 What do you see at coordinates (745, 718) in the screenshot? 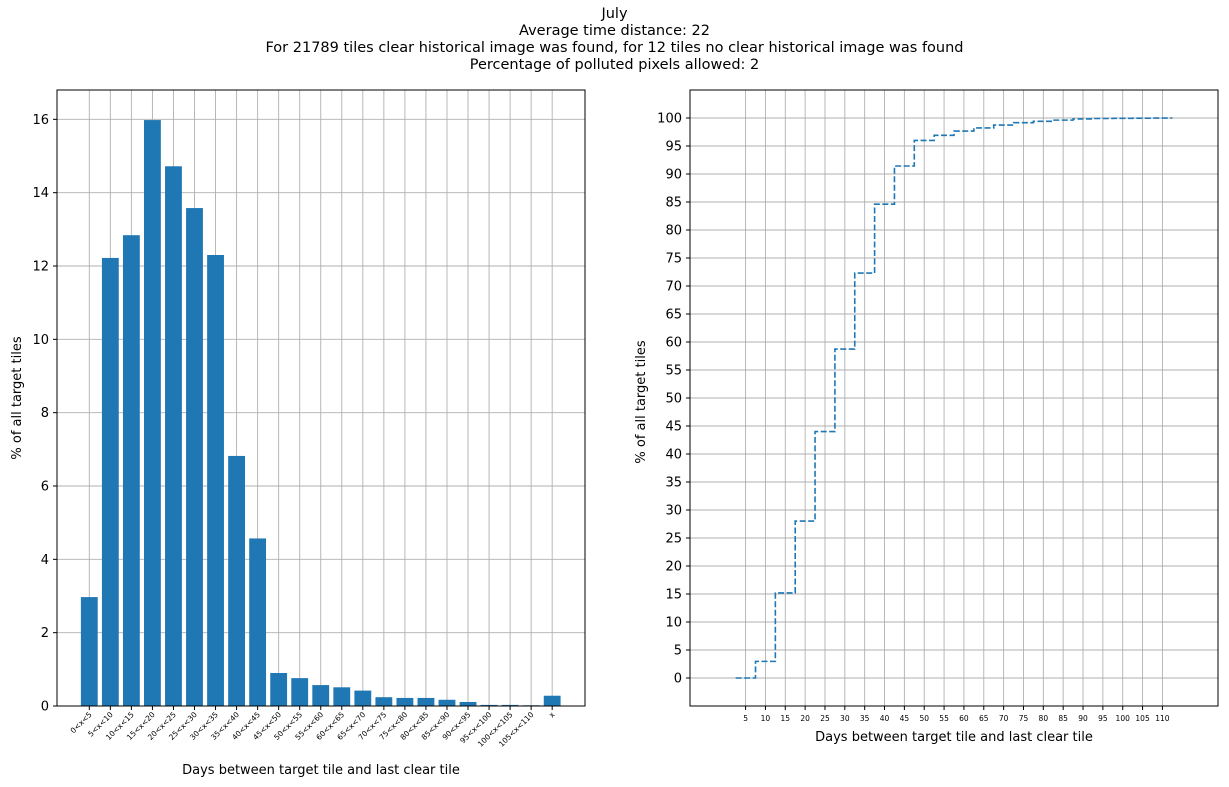
I see `cumulative-xtick-label: 5` at bounding box center [745, 718].